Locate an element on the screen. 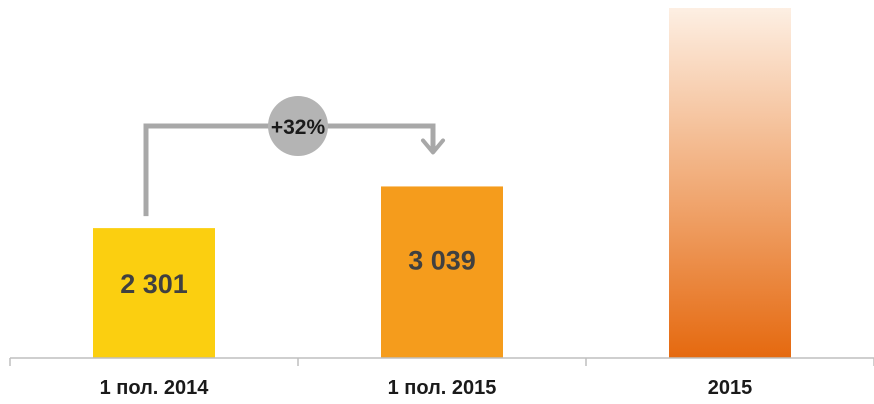 Image resolution: width=874 pixels, height=404 pixels. value-label-2: 3 039 is located at coordinates (442, 260).